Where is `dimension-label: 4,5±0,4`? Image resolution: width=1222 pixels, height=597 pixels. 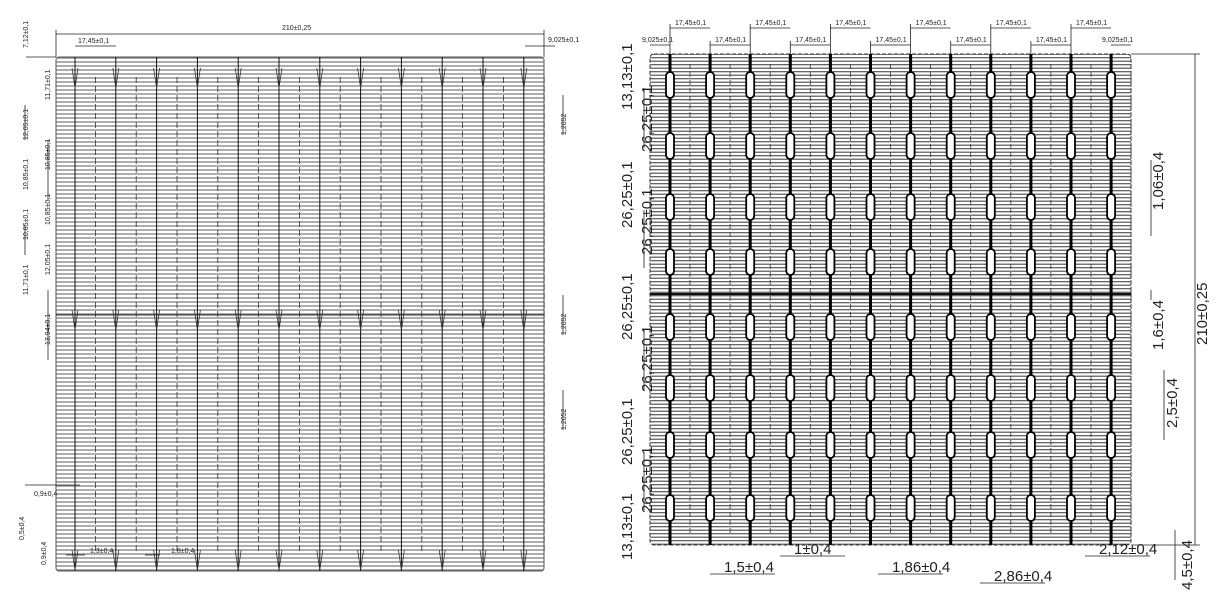 dimension-label: 4,5±0,4 is located at coordinates (1187, 565).